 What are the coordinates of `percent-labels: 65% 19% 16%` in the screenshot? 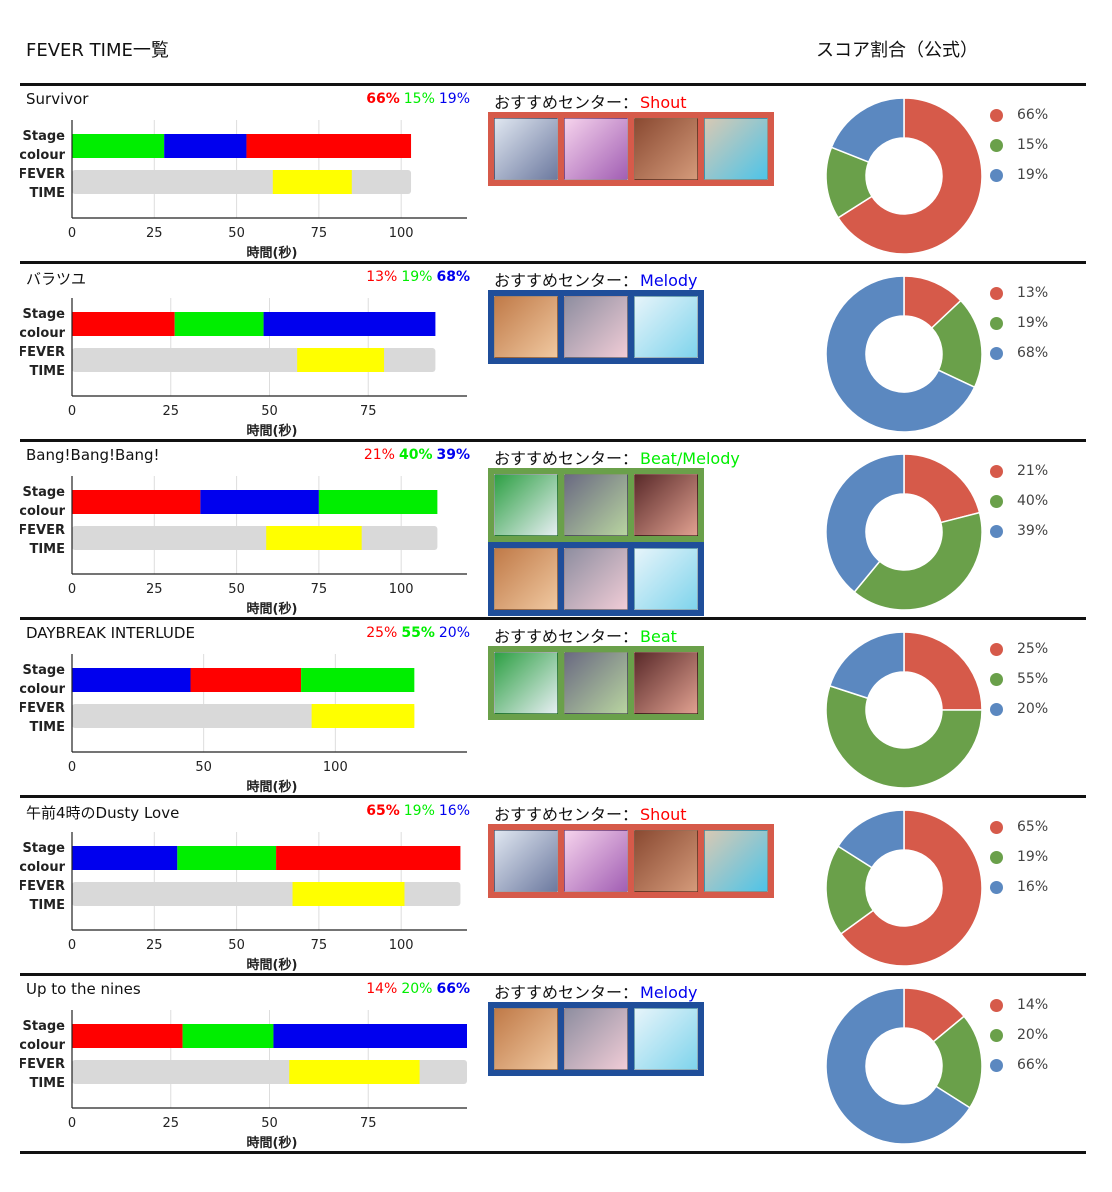 It's located at (416, 811).